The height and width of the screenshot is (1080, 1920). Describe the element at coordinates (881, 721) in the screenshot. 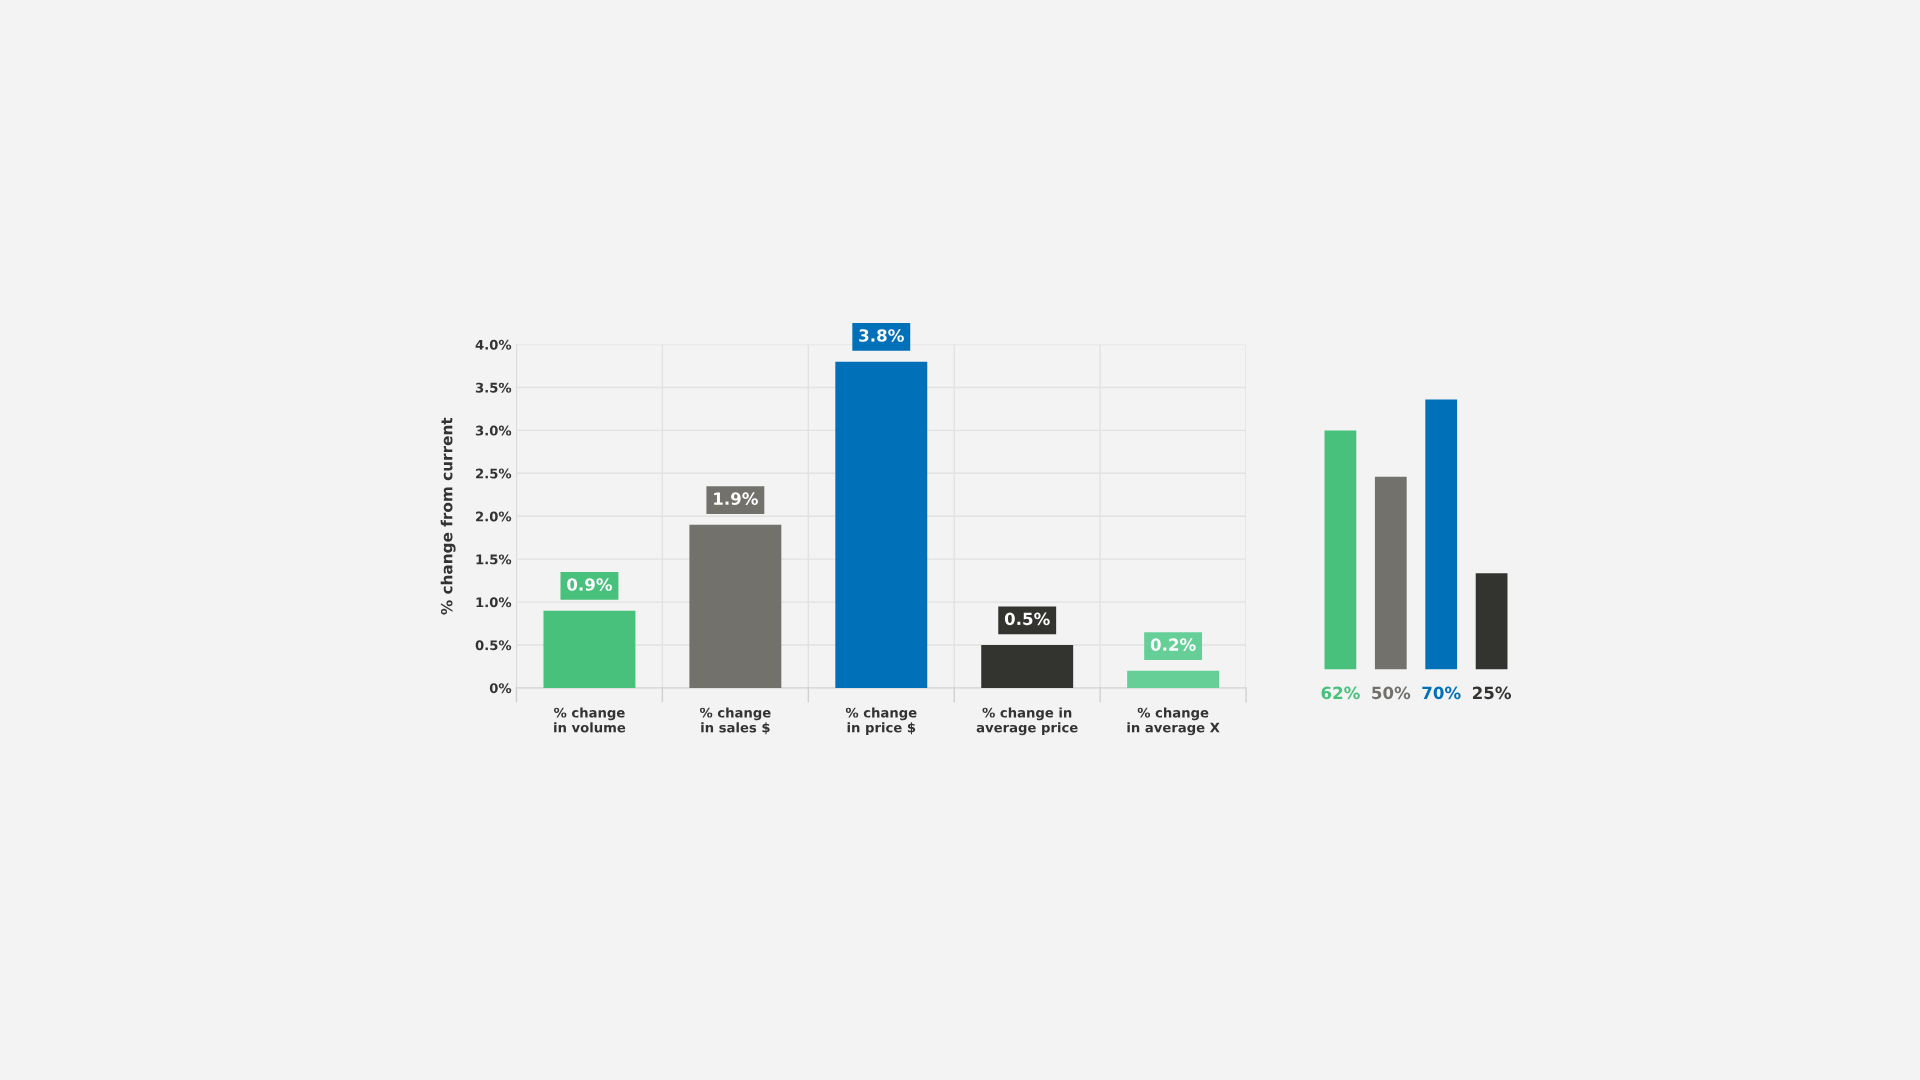

I see `x-tick-label: % change in price $` at that location.